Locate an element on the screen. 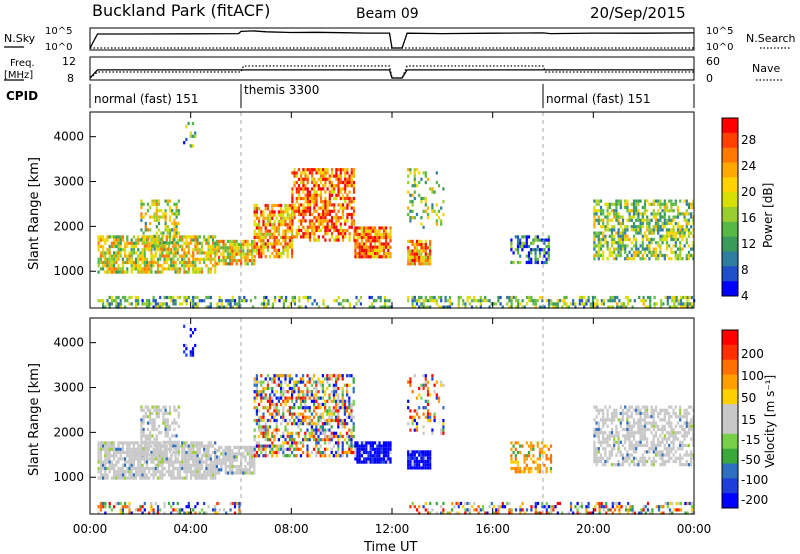 The image size is (800, 554). nave-tick-top: 60 is located at coordinates (713, 61).